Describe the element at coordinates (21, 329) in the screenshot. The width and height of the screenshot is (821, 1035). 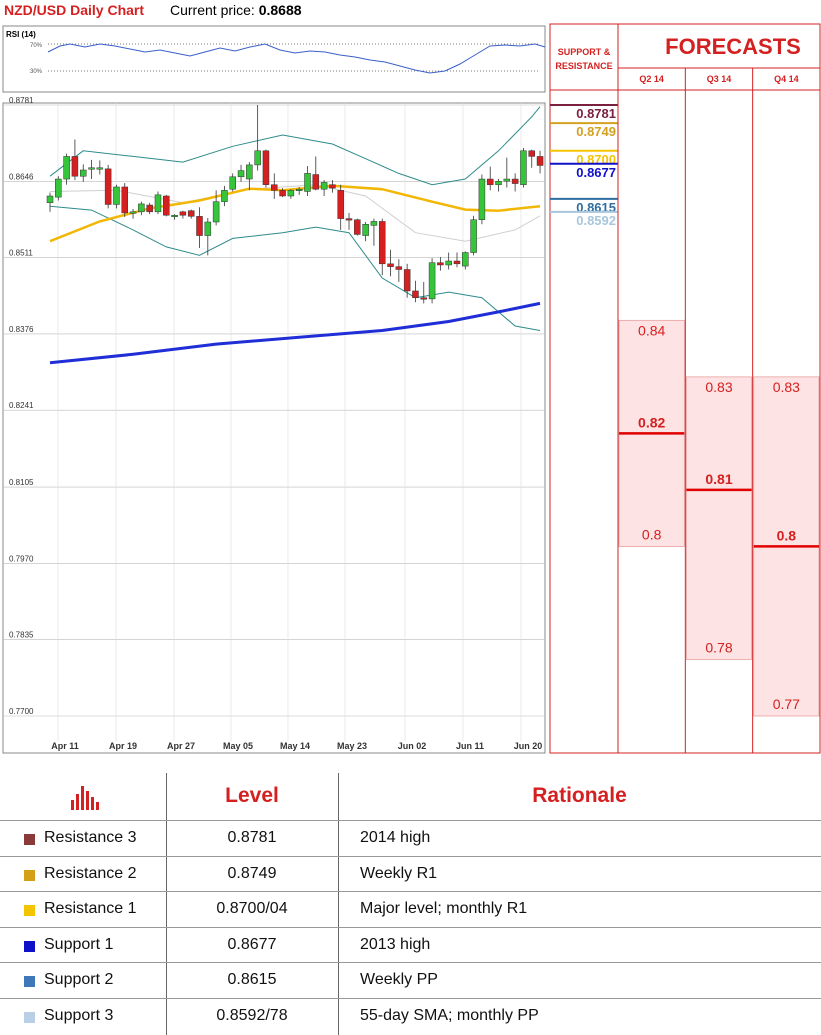
I see `y-tick-label: 0.8376` at that location.